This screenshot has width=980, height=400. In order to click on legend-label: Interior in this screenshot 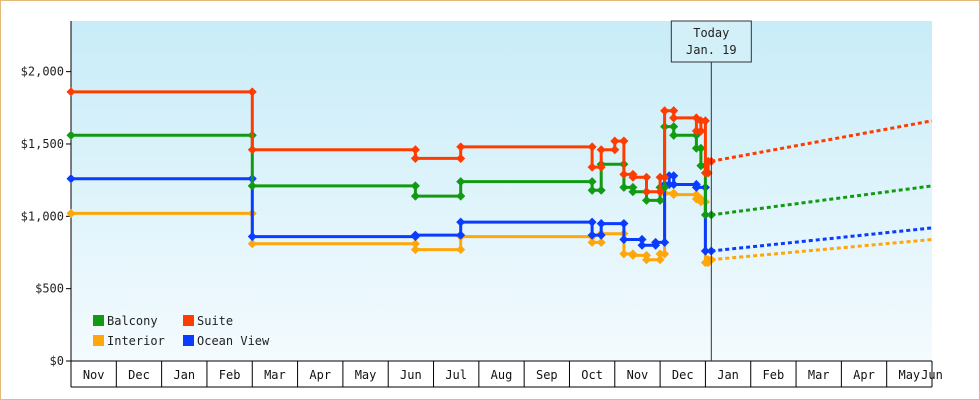, I will do `click(136, 341)`.